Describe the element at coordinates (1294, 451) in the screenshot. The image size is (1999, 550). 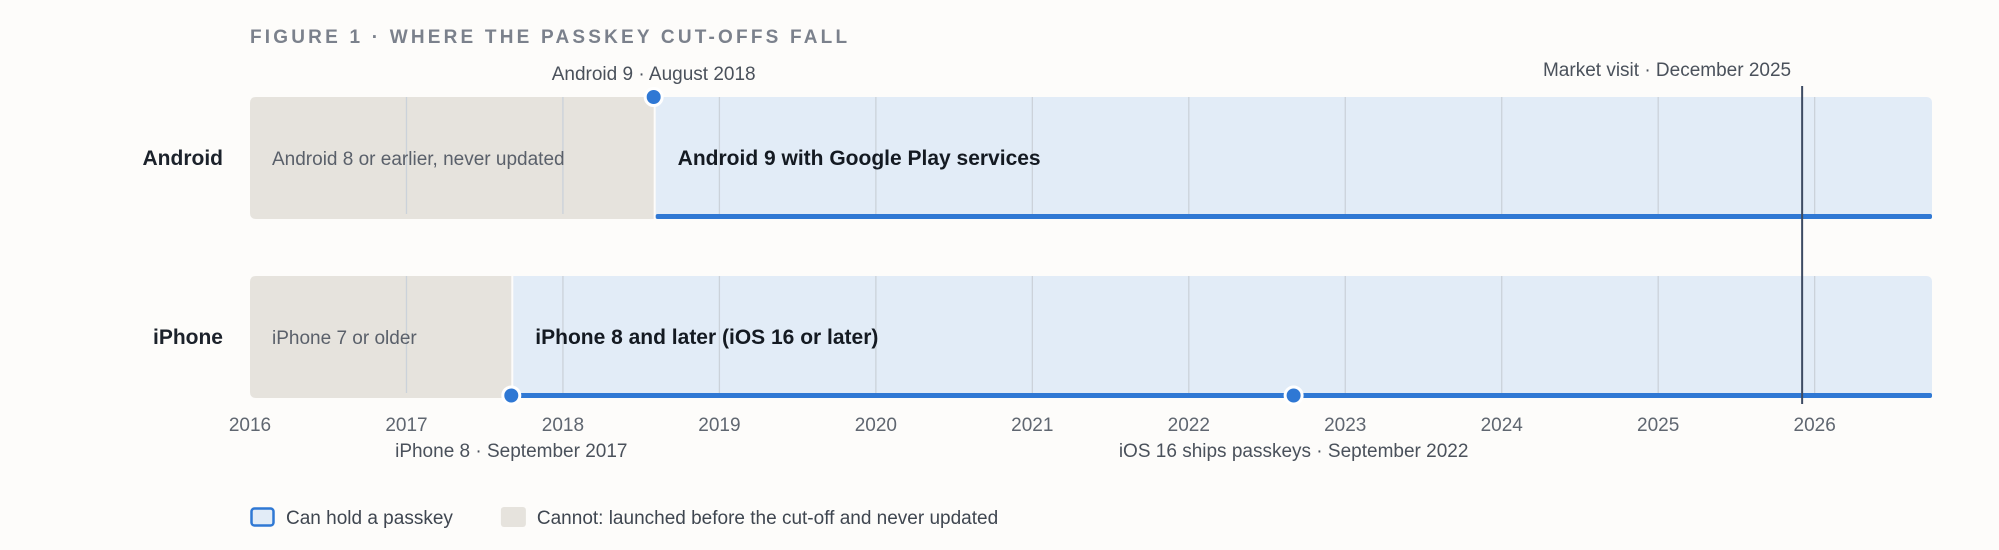
I see `event-label: iOS 16 ships passkeys · September 2022` at that location.